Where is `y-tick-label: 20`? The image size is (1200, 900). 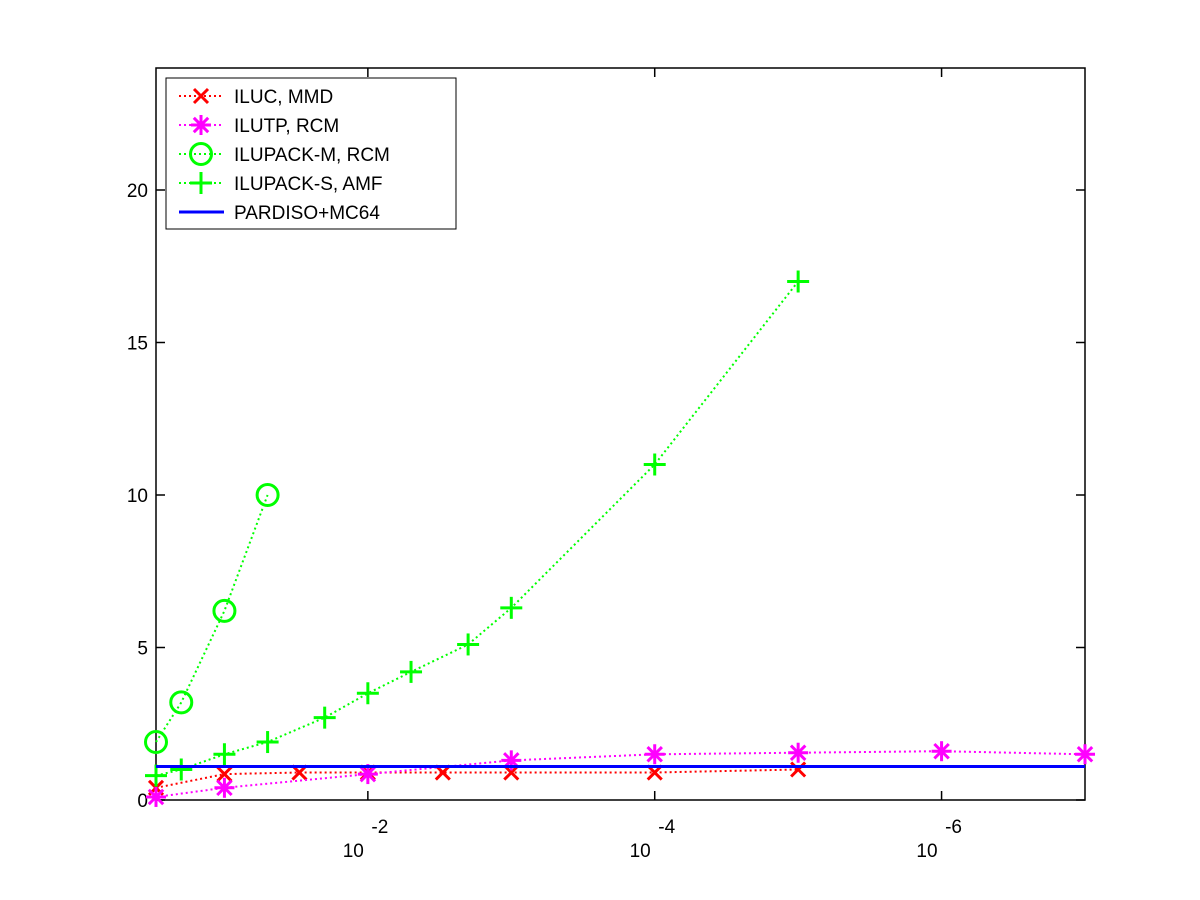 y-tick-label: 20 is located at coordinates (137, 191).